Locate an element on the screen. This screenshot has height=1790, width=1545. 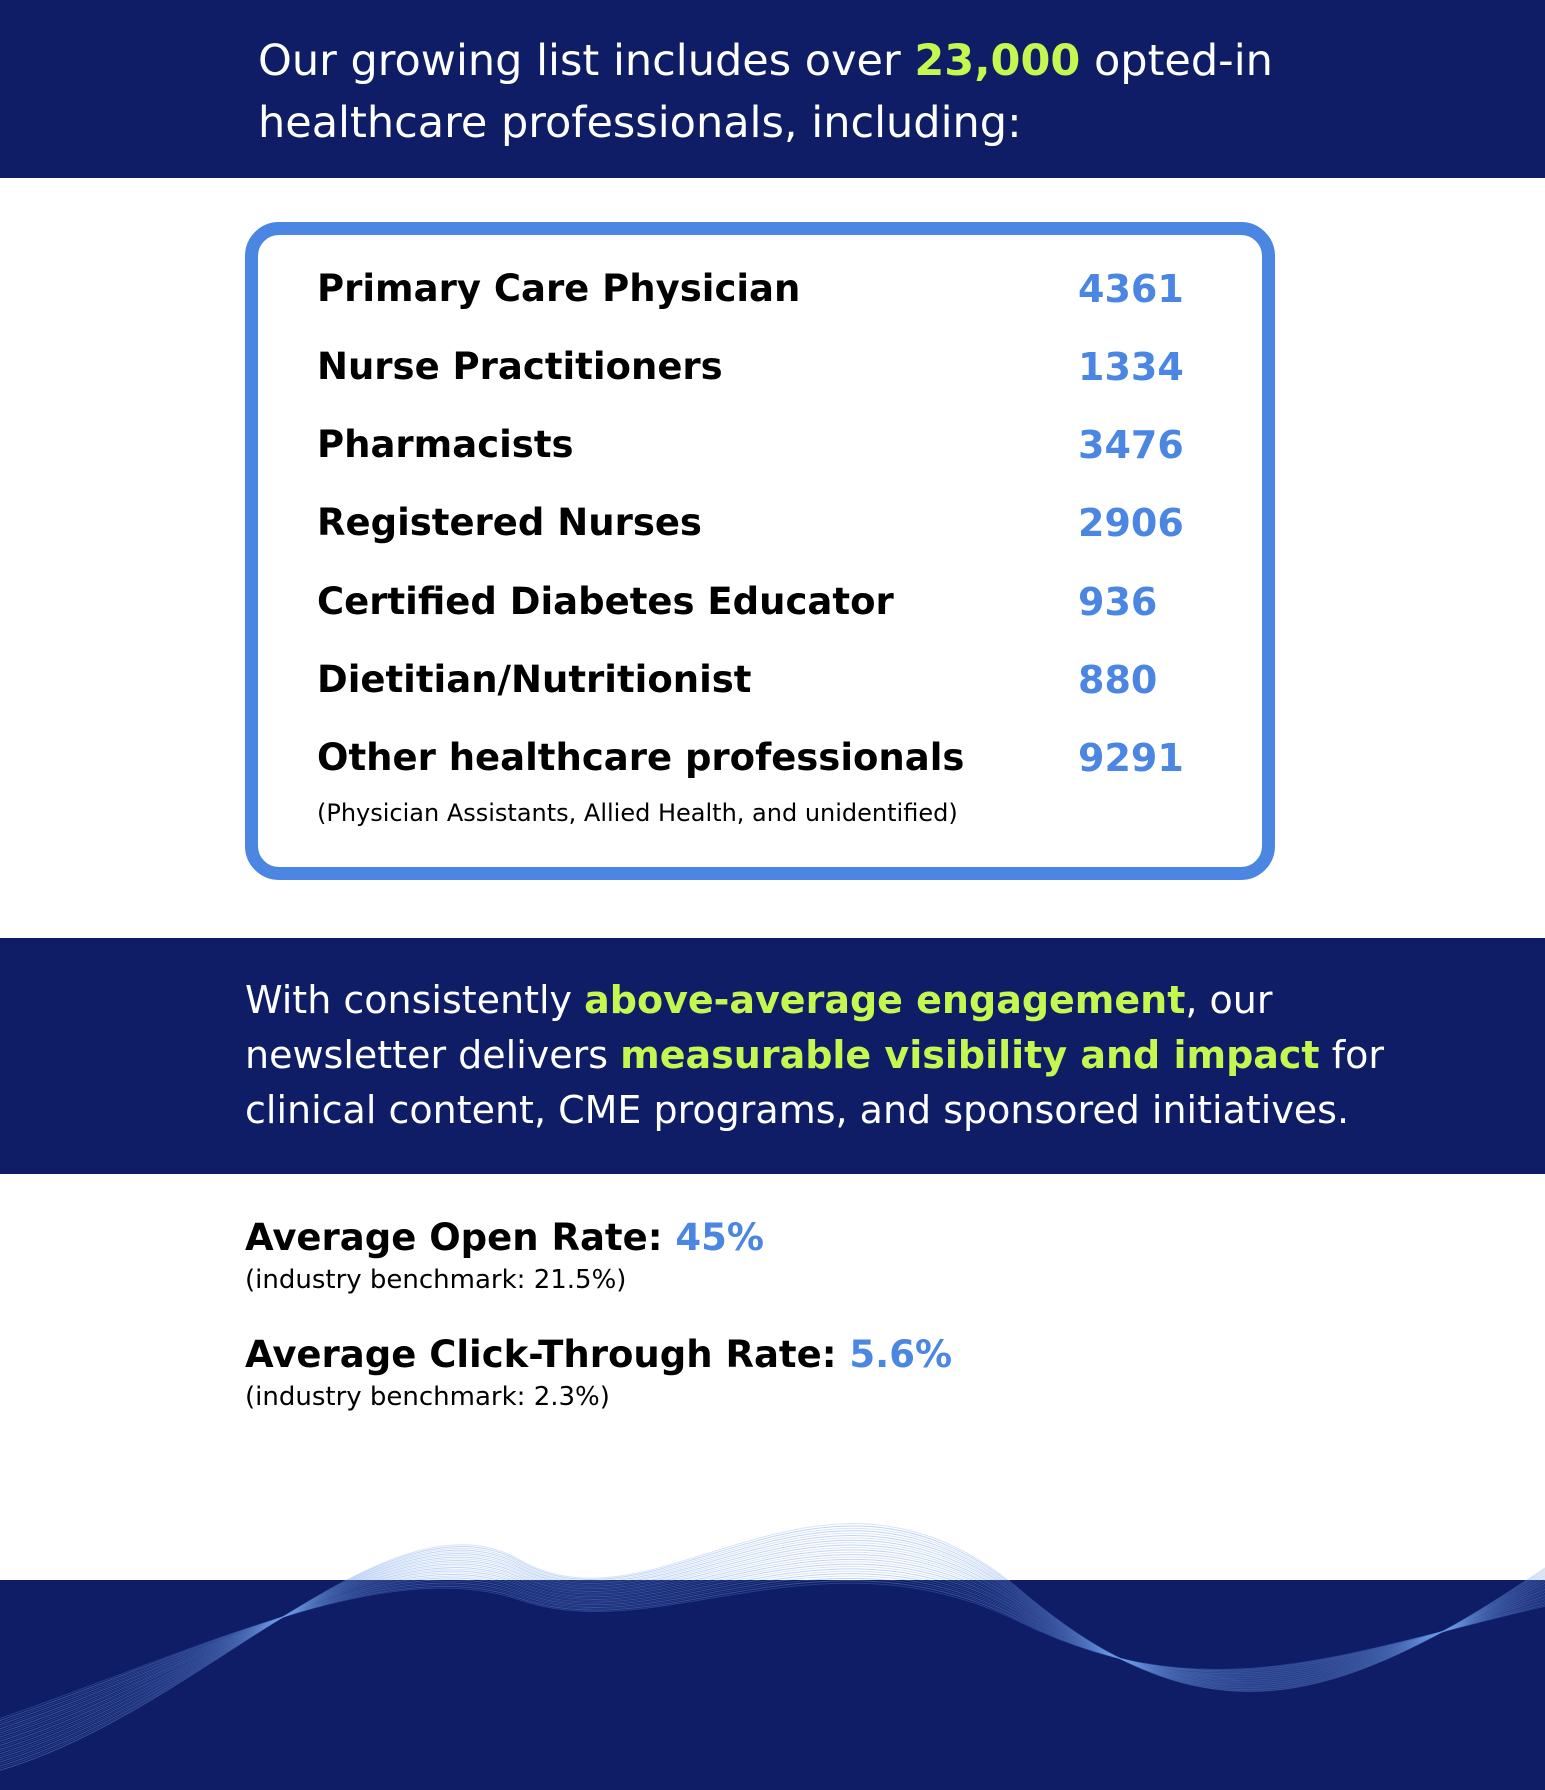
ctr-line: Average Click-Through Rate: 5.6% is located at coordinates (598, 1355).